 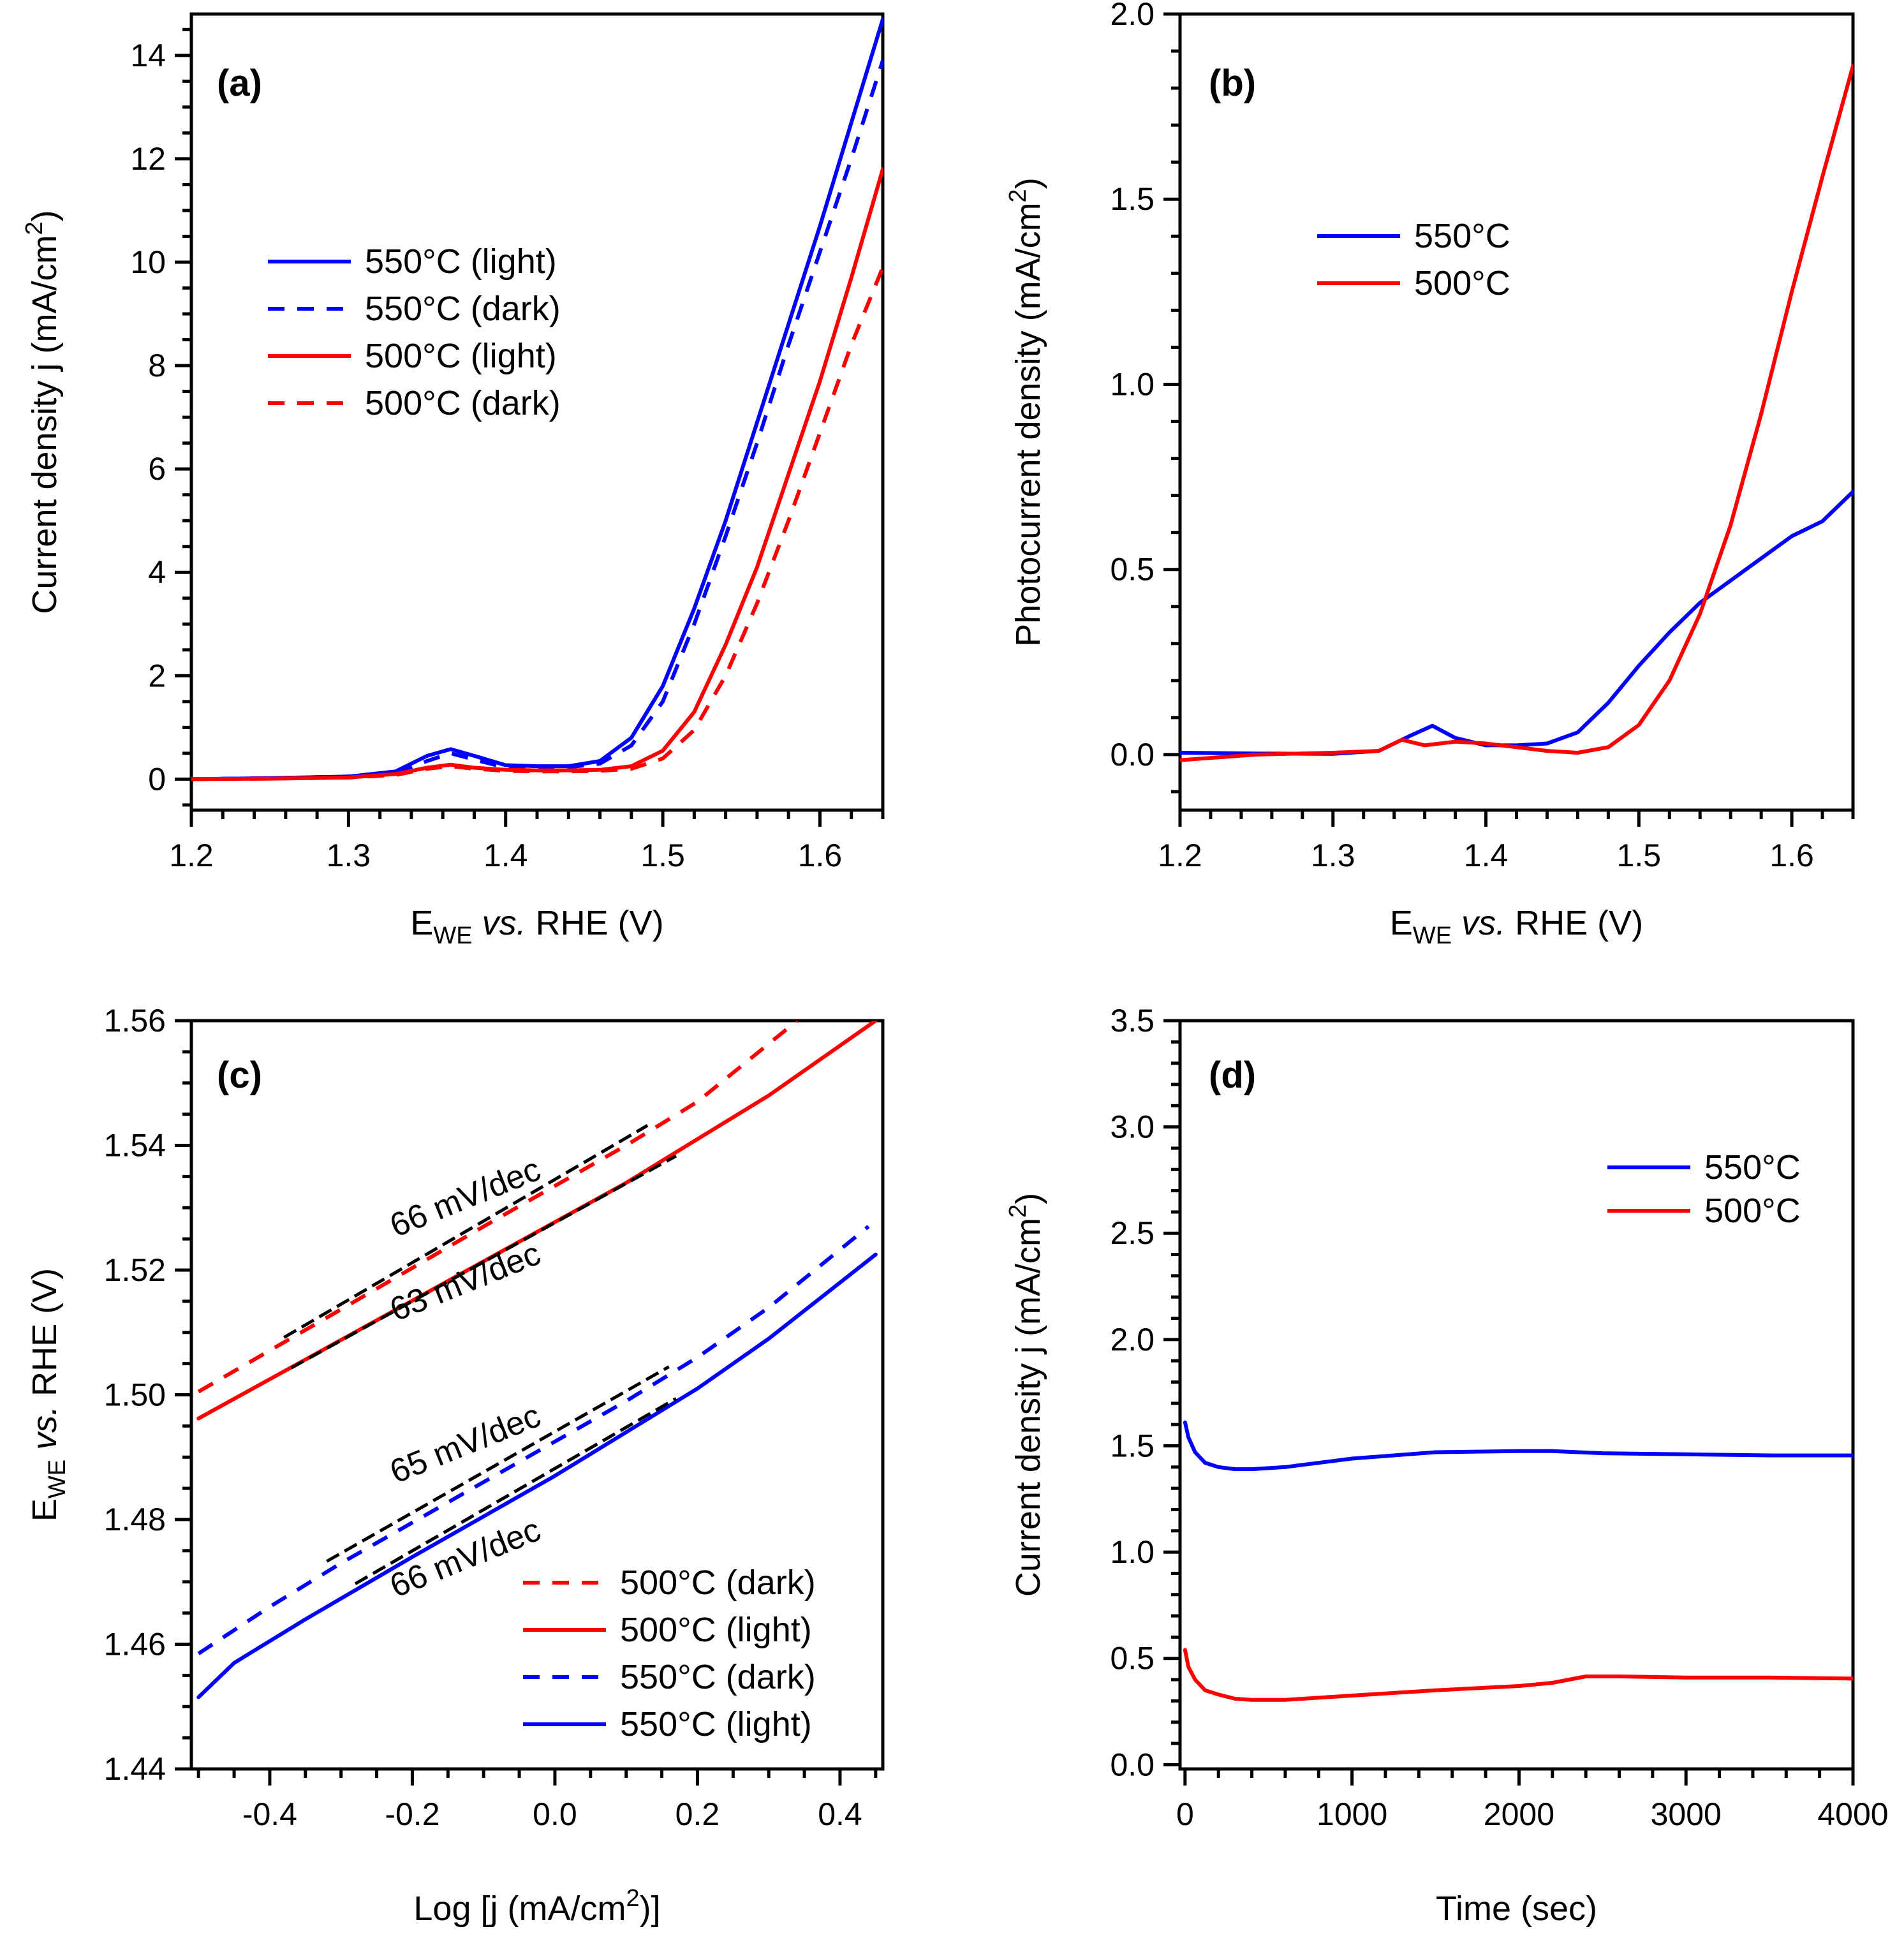 I want to click on y-axis-title: EWE vs. RHE (V), so click(x=48, y=1394).